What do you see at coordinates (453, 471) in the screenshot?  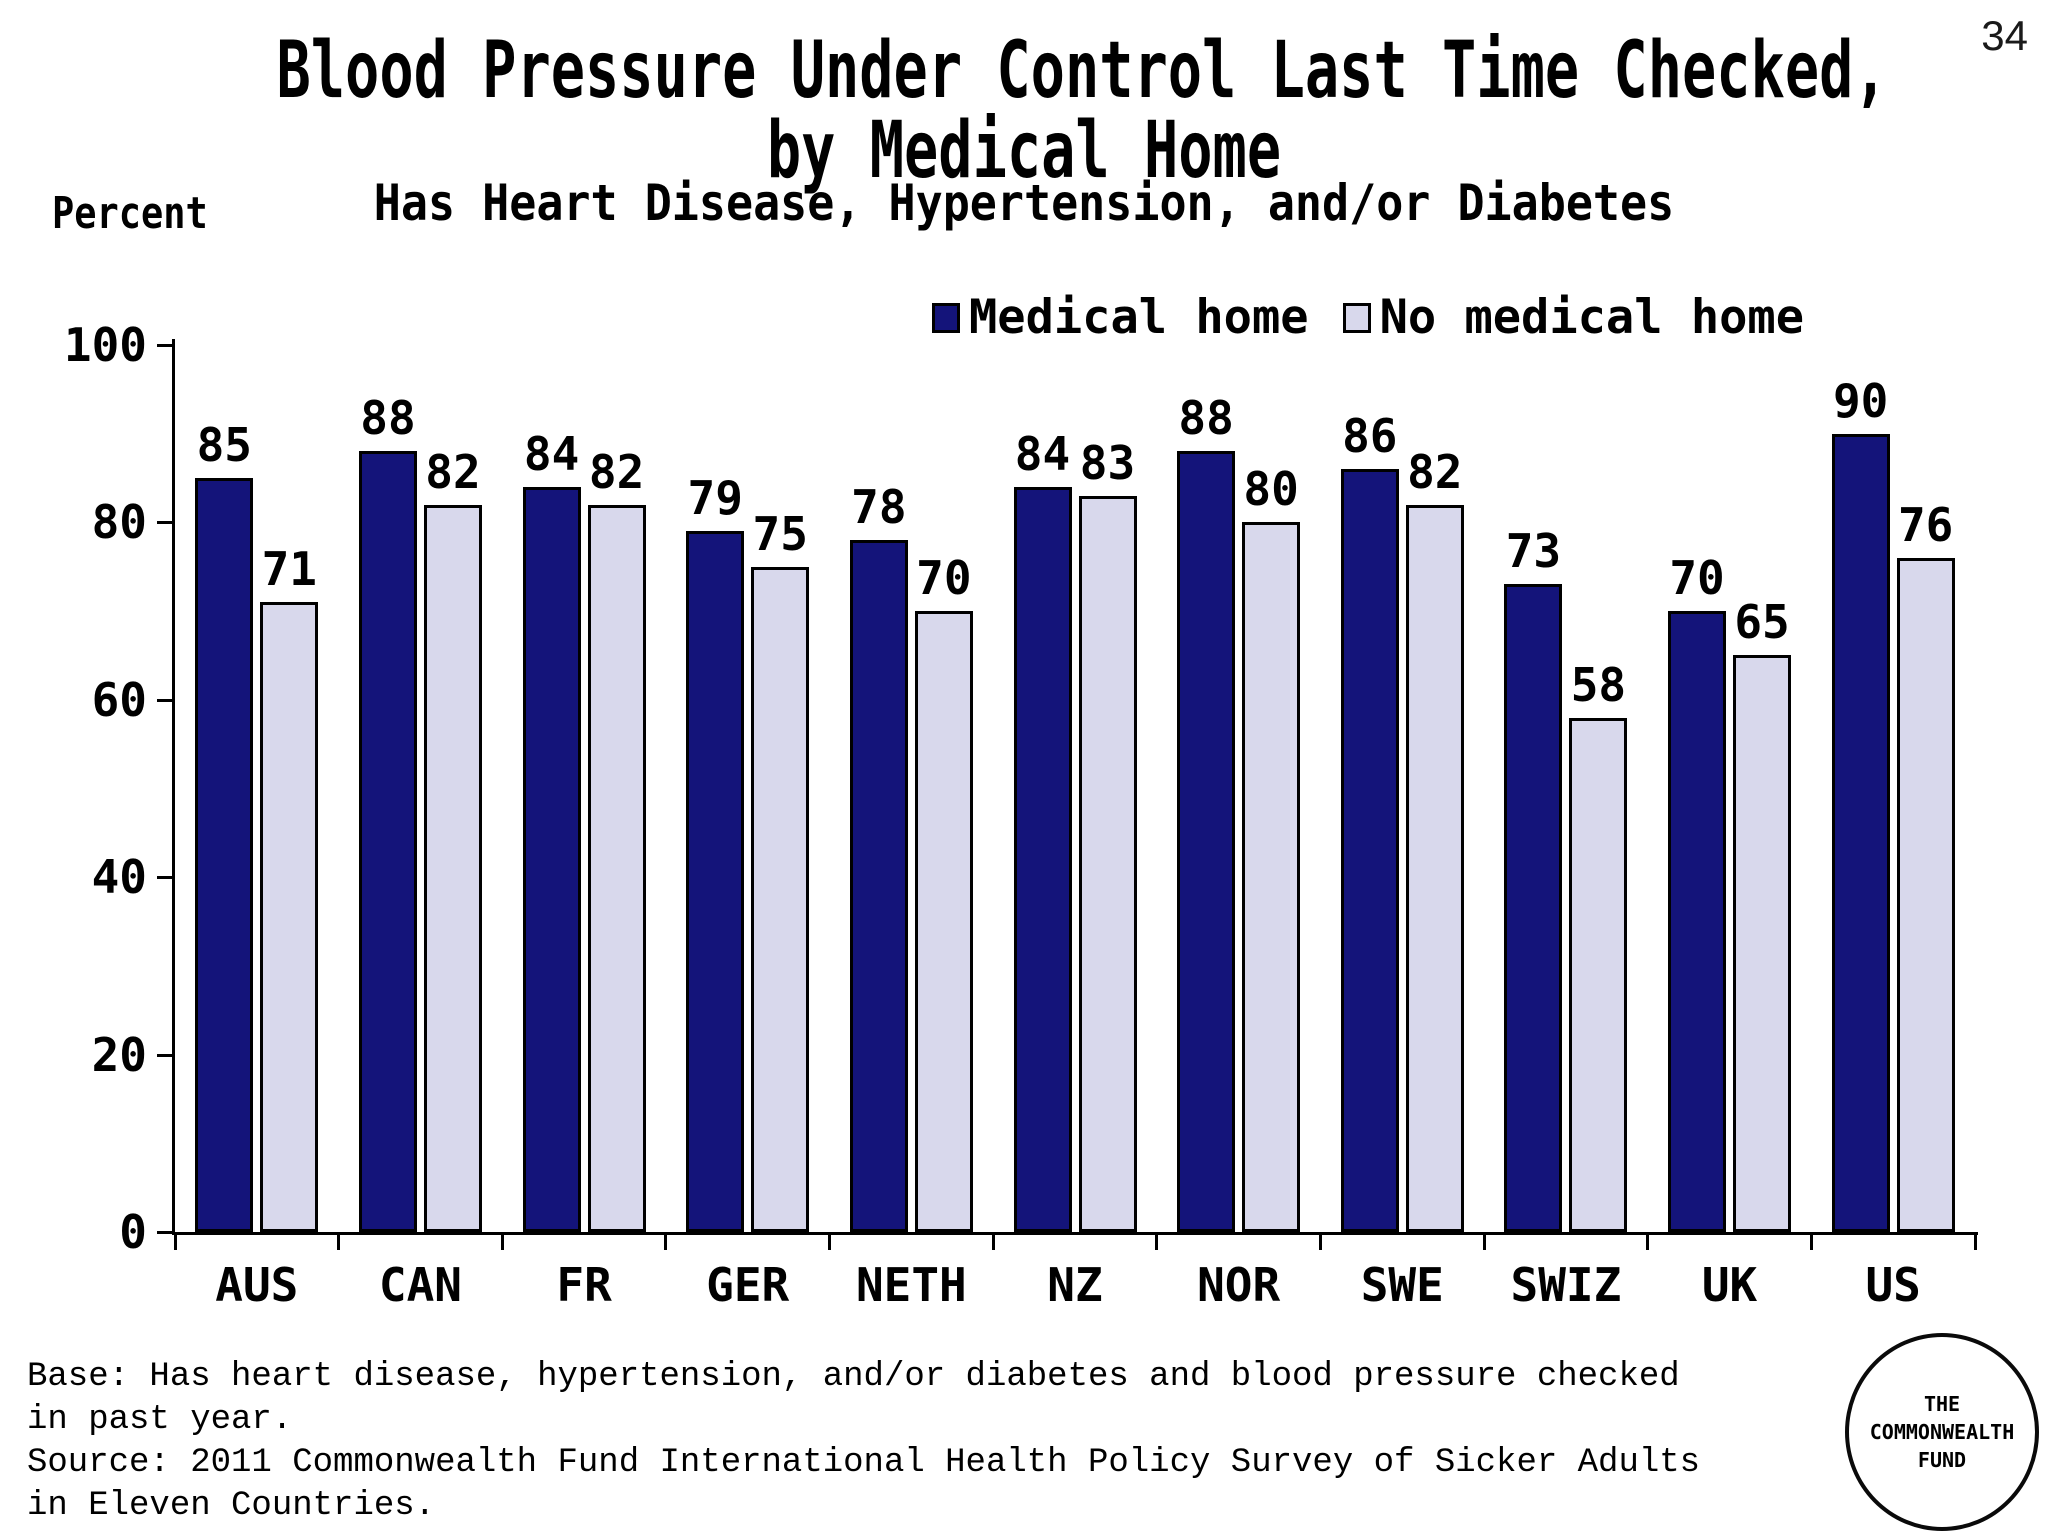 I see `value-label-CAN-no-medical-home: 82` at bounding box center [453, 471].